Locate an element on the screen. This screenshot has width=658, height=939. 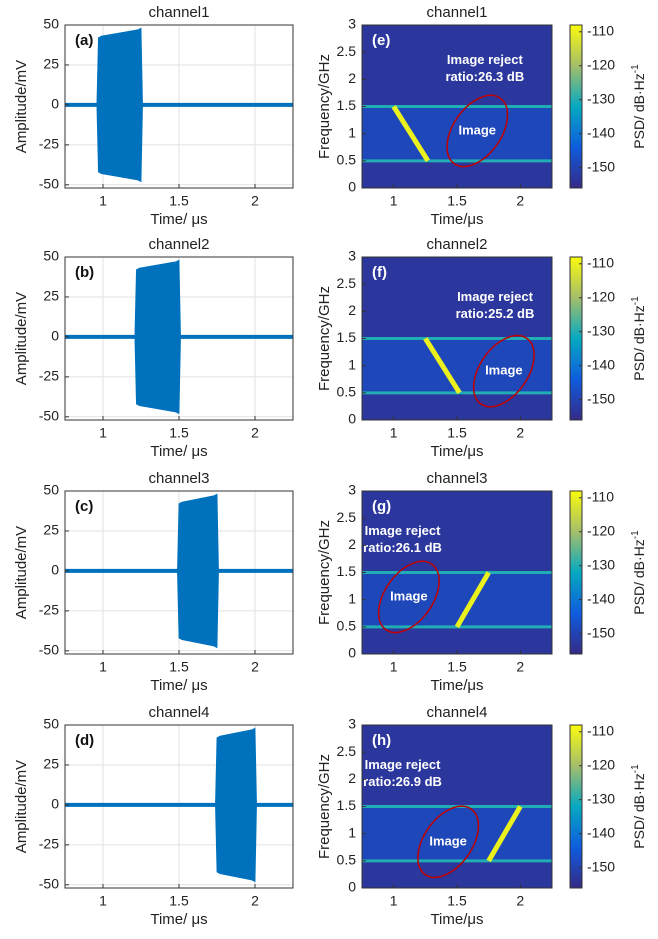
colorbar-label-text: PSD/ dB·Hz is located at coordinates (639, 110).